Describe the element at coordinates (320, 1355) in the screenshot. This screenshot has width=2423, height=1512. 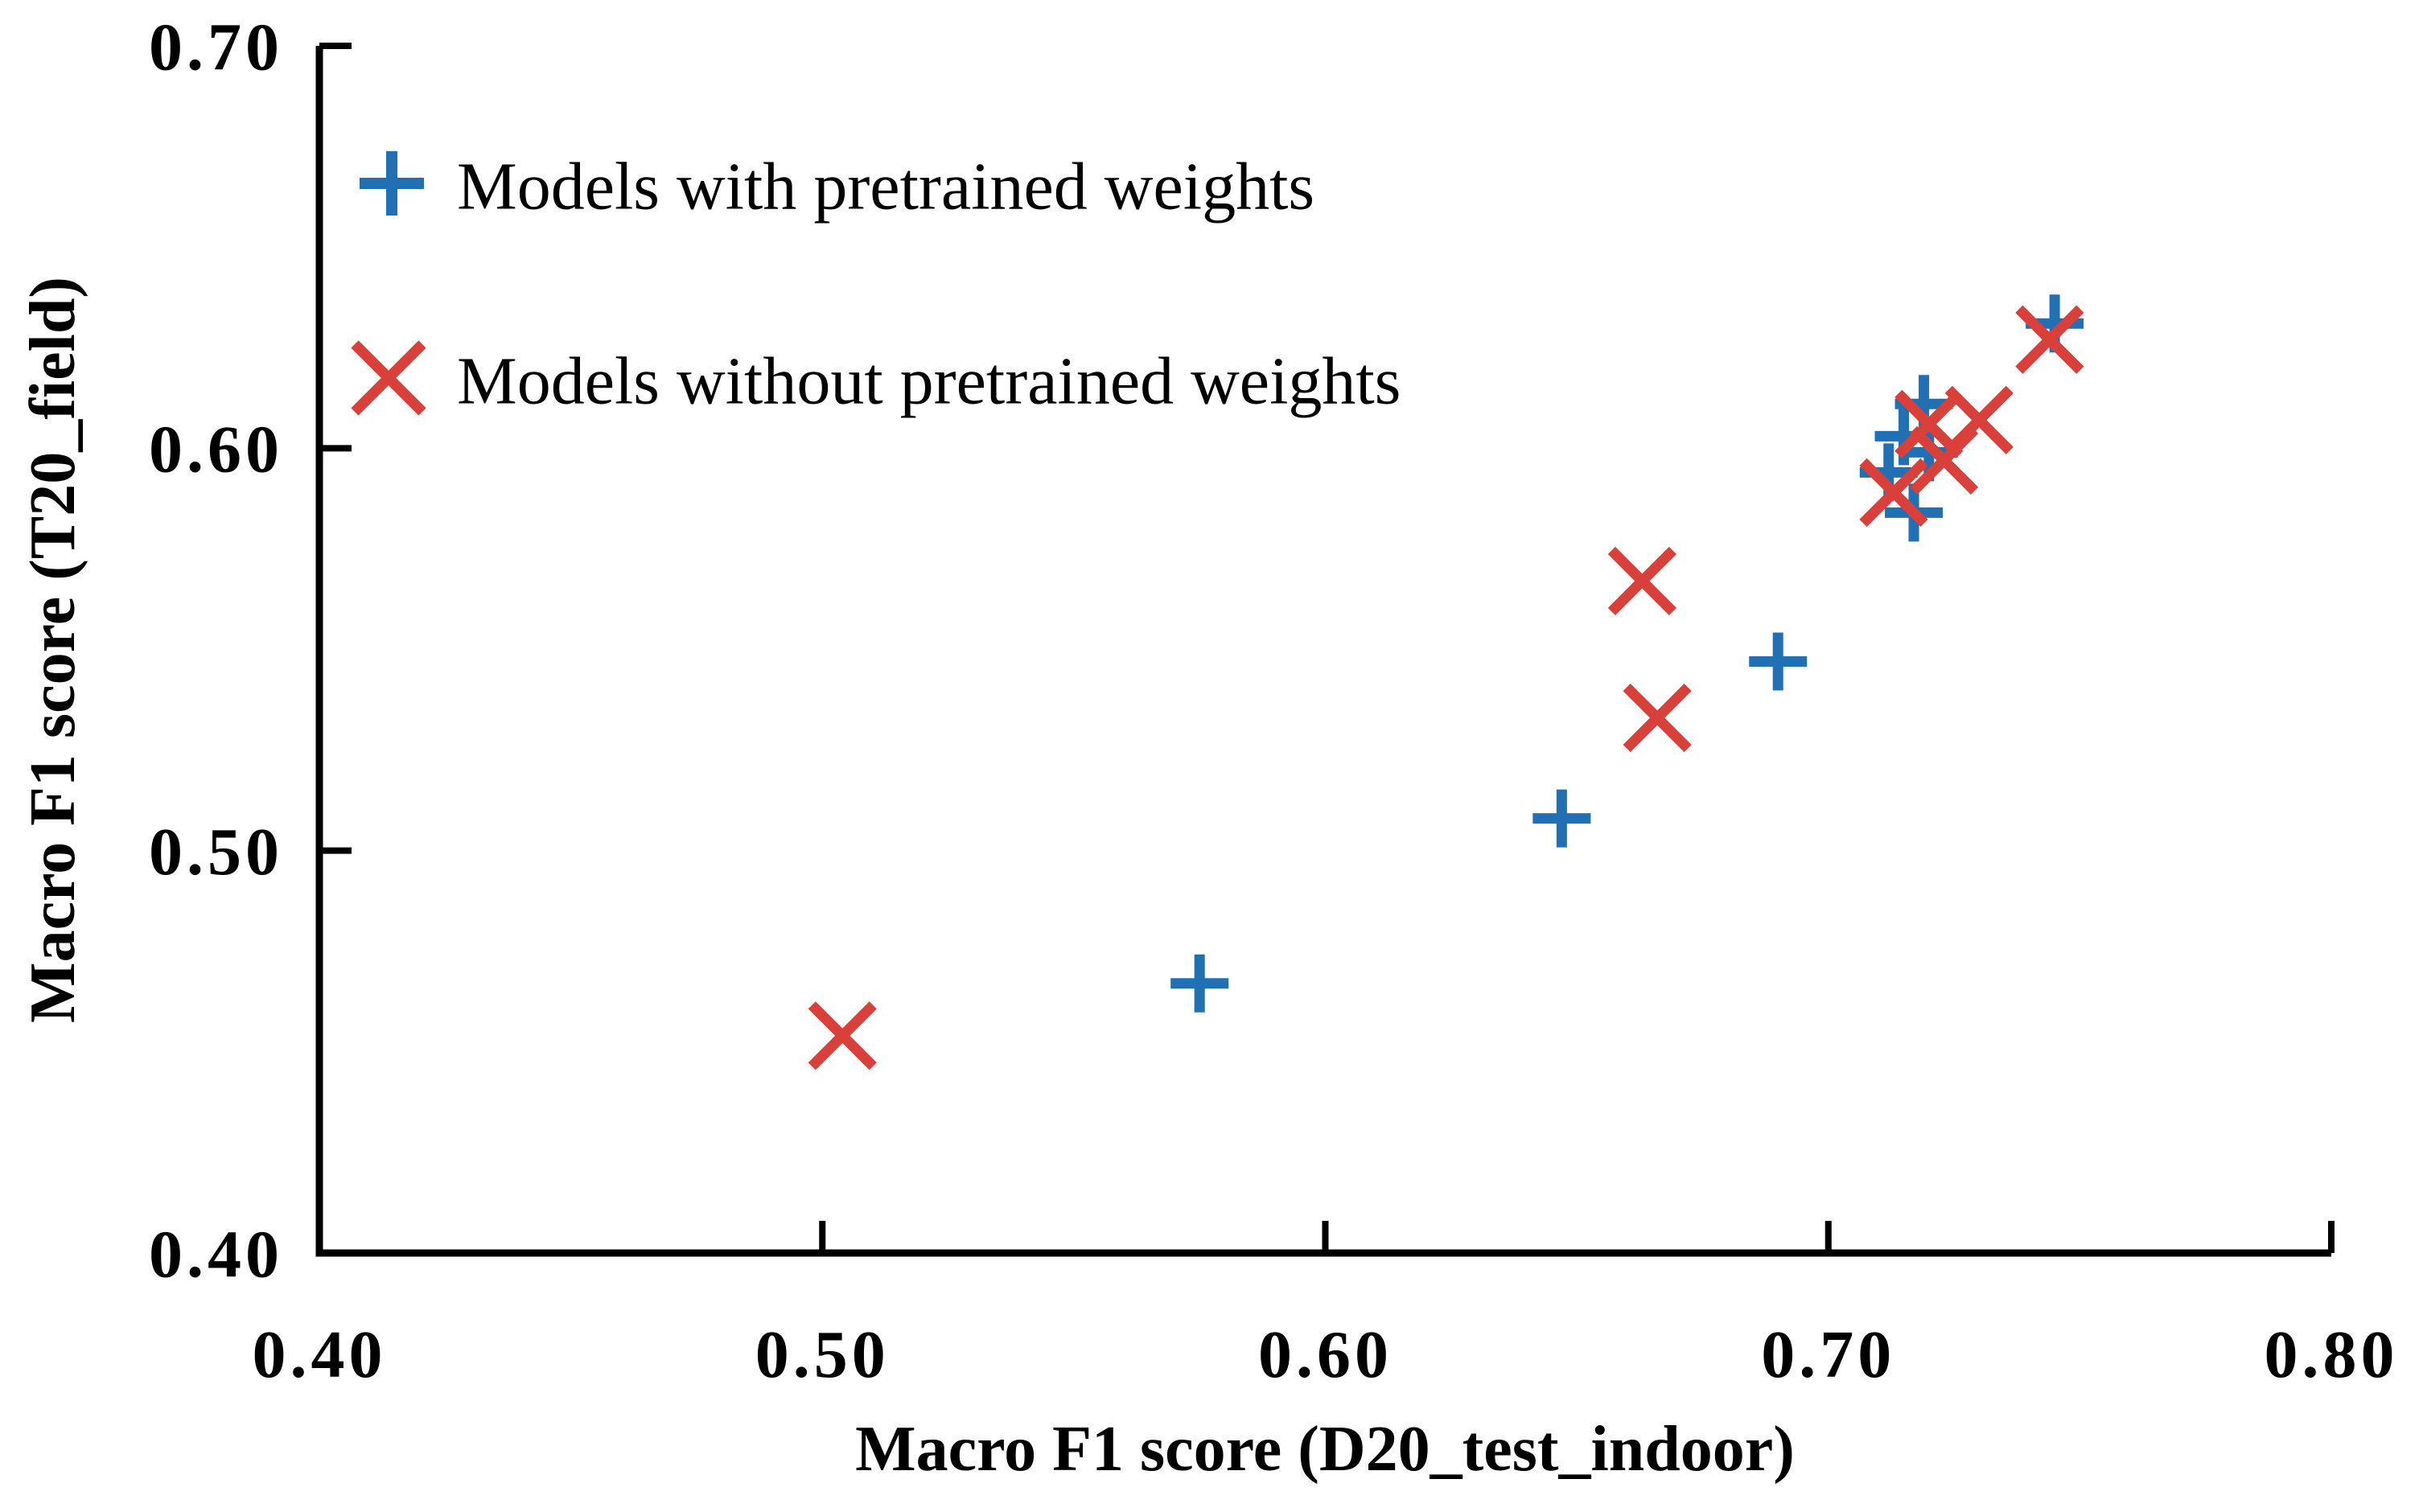
I see `x-tick-label: 0.40` at that location.